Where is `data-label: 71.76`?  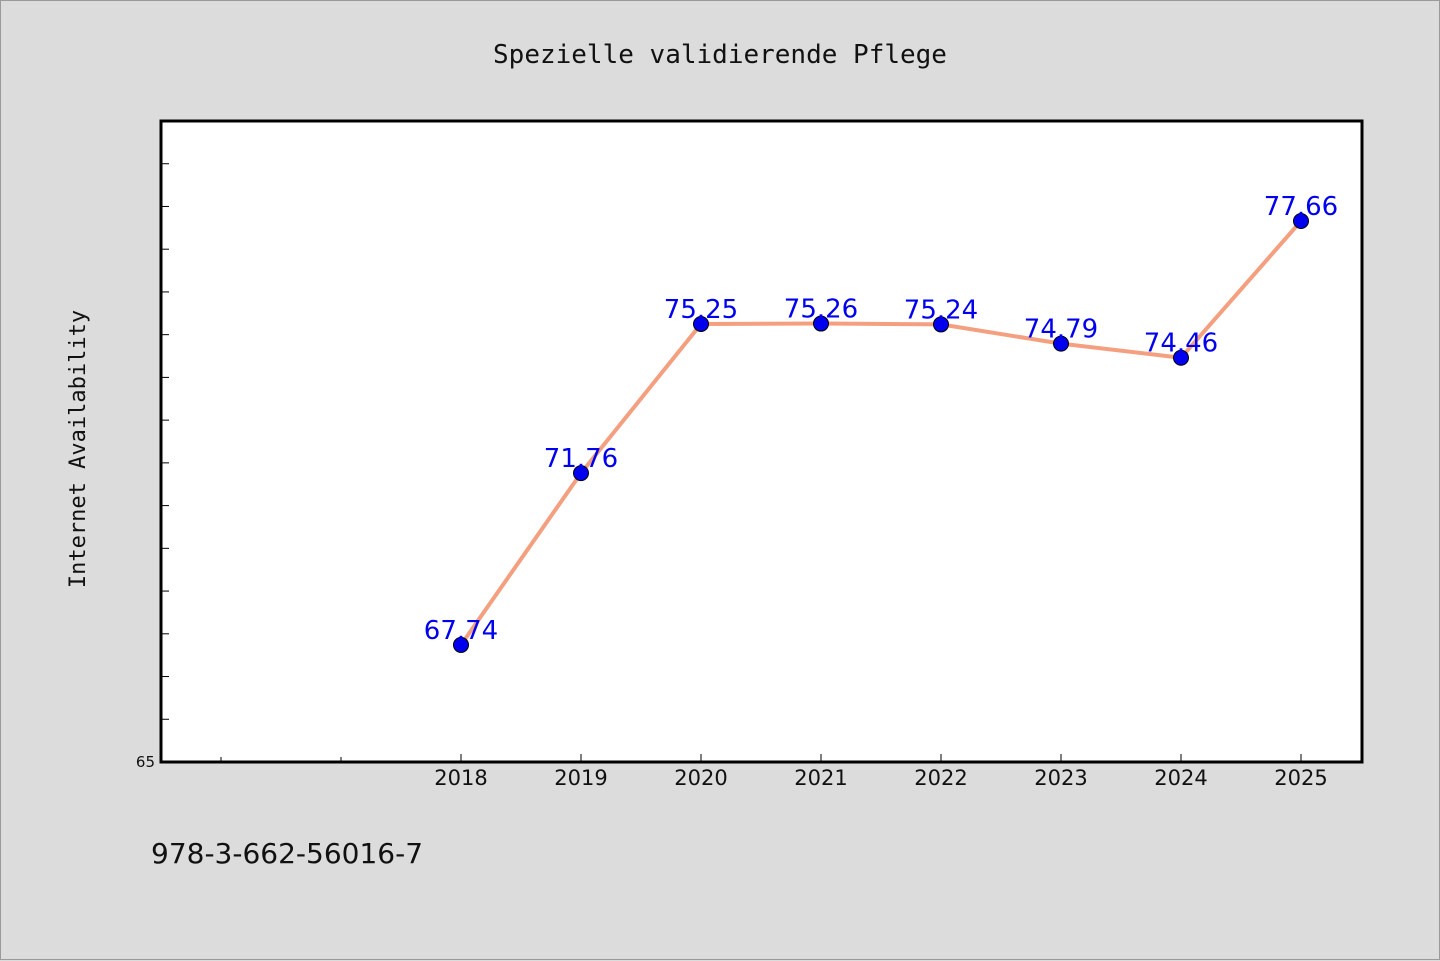
data-label: 71.76 is located at coordinates (581, 459).